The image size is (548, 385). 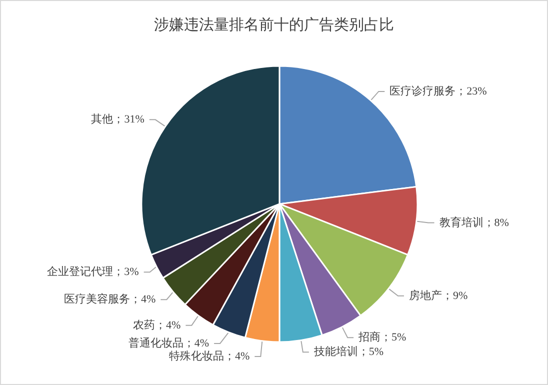 I want to click on slice-label: 医疗美容服务；4%, so click(x=110, y=299).